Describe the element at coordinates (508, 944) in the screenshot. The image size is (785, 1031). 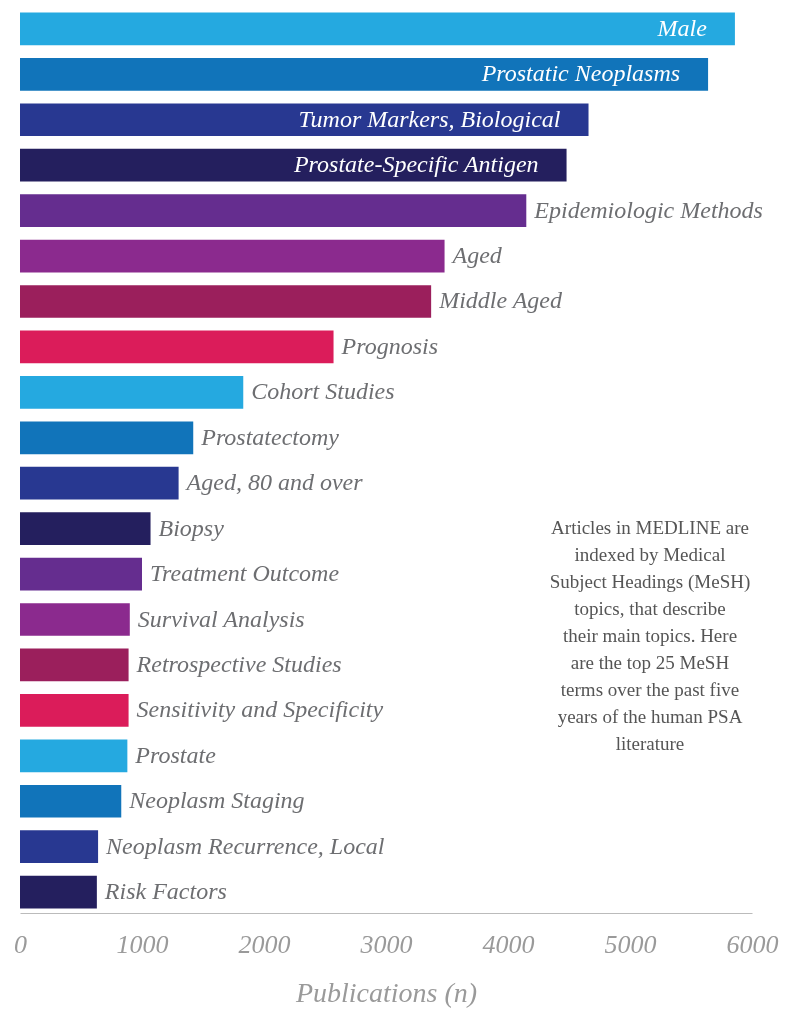
I see `x-tick-label: 4000` at that location.